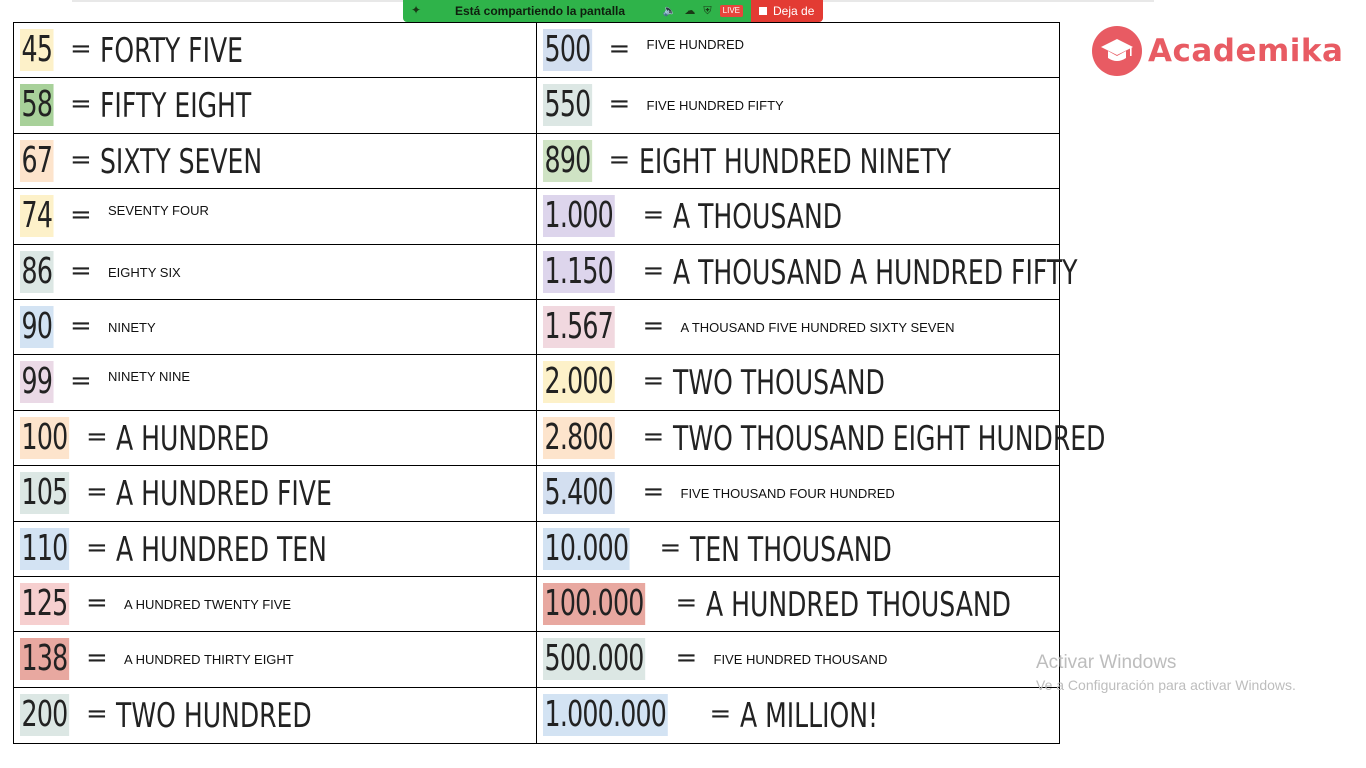 This screenshot has width=1366, height=768. Describe the element at coordinates (44, 659) in the screenshot. I see `number-value: 138` at that location.